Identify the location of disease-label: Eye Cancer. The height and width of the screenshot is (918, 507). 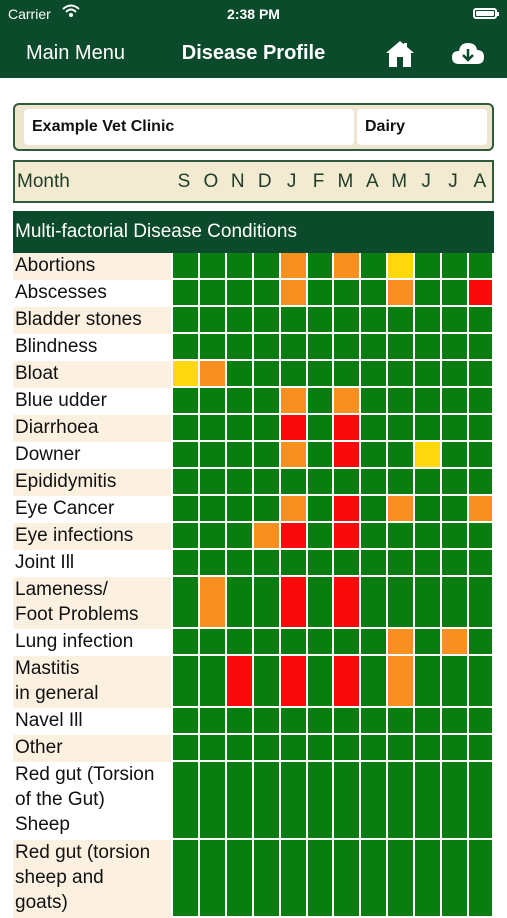
(92, 509).